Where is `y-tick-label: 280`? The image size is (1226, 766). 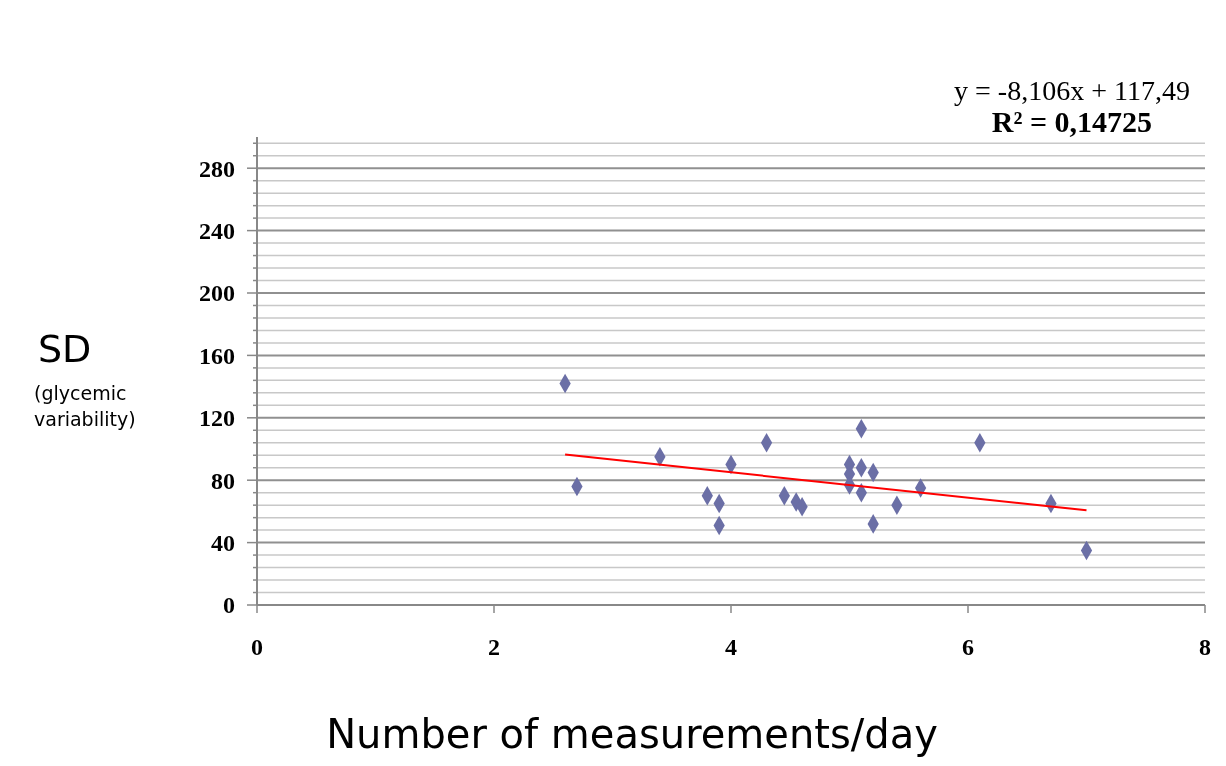 y-tick-label: 280 is located at coordinates (217, 168).